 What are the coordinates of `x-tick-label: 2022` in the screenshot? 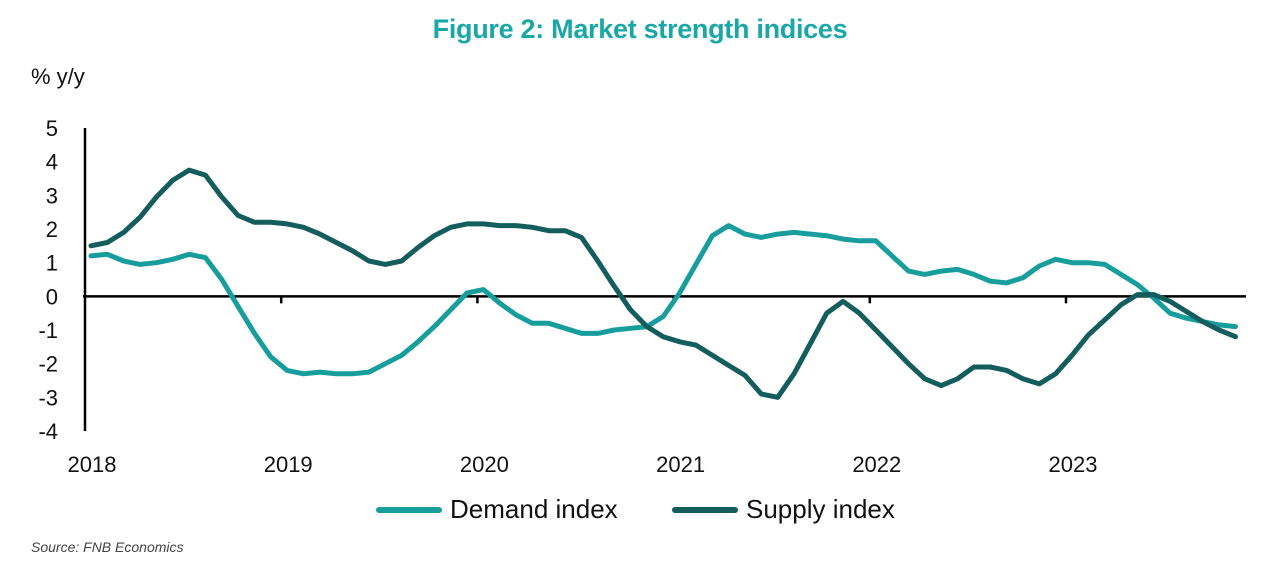 It's located at (876, 464).